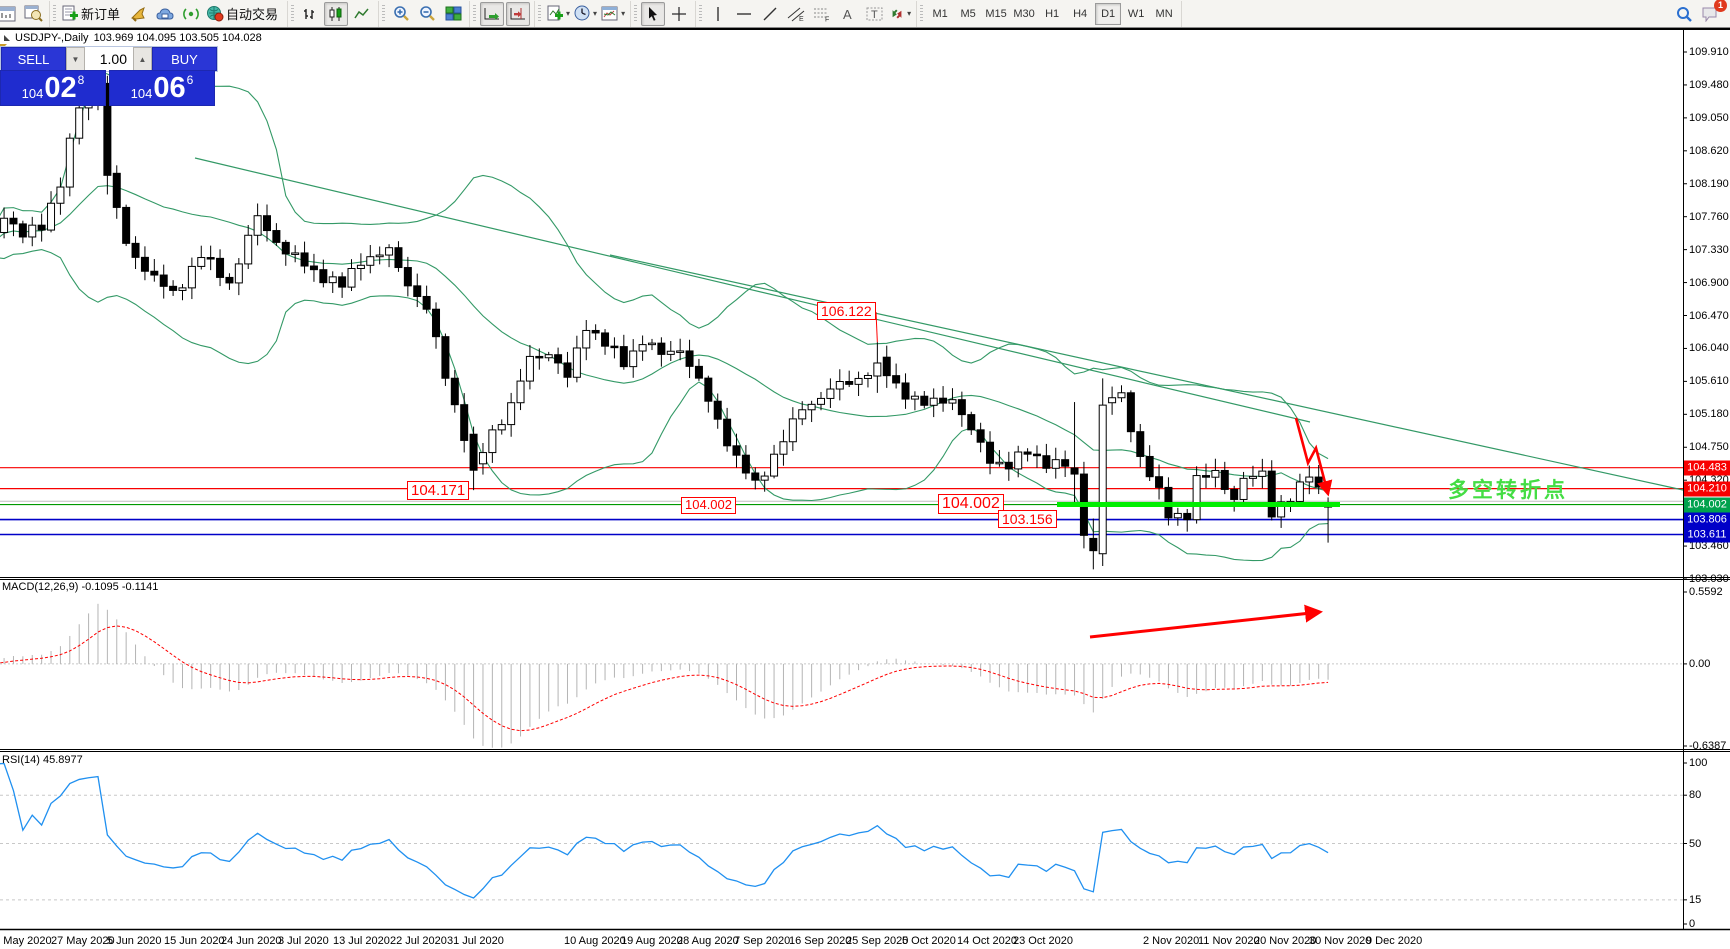 The height and width of the screenshot is (949, 1730). I want to click on bar-chart-button, so click(310, 14).